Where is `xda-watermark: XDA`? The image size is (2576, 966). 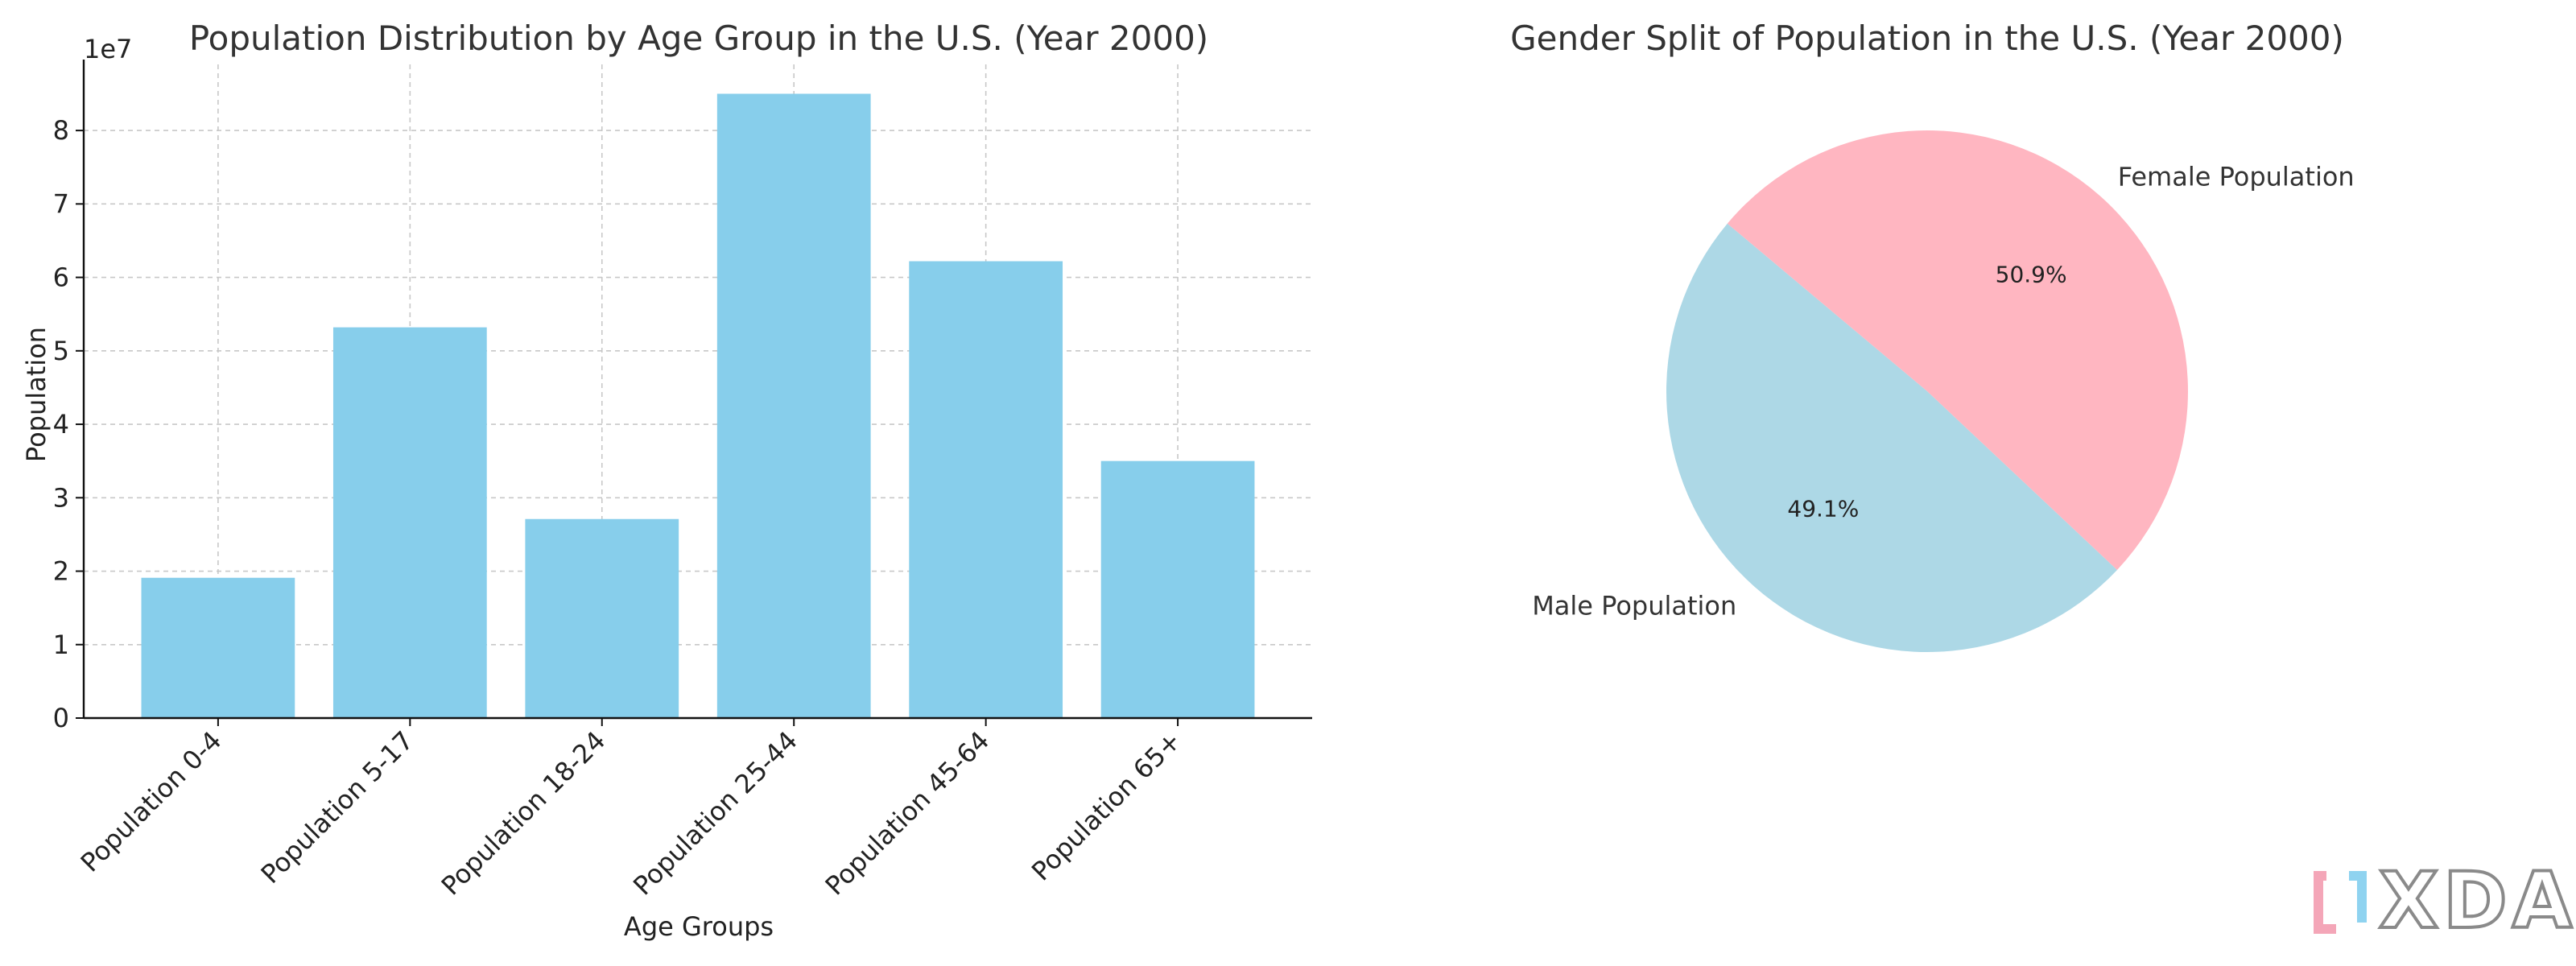 xda-watermark: XDA is located at coordinates (2445, 900).